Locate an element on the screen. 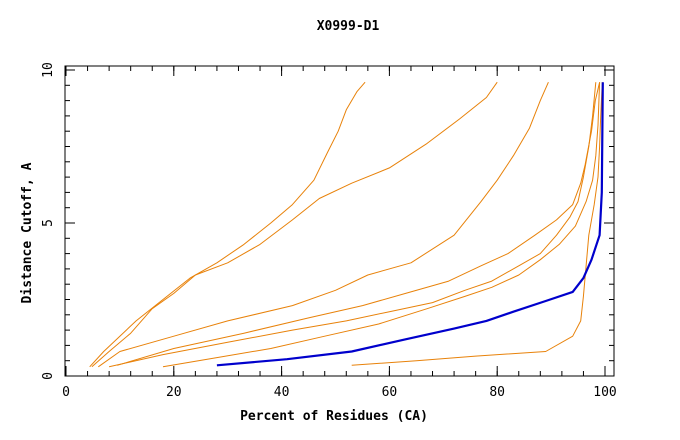 Image resolution: width=680 pixels, height=440 pixels. y-axis-label: Distance Cutoff, A is located at coordinates (27, 232).